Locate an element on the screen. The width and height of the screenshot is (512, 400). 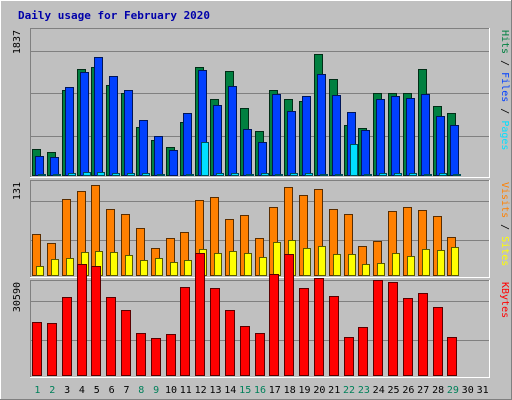
x-tick-label: 1 is located at coordinates (37, 390).